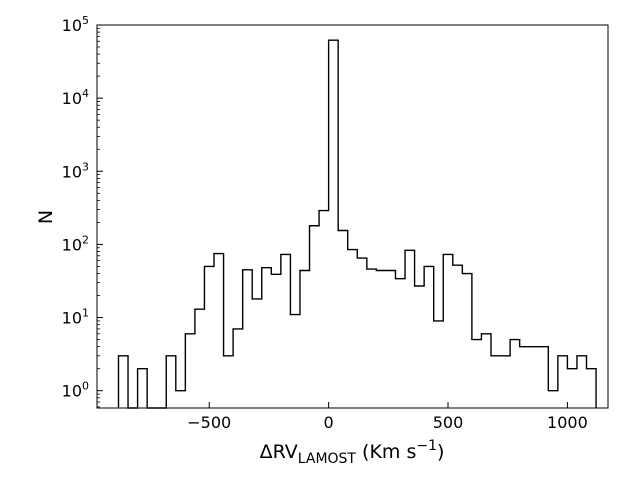 The width and height of the screenshot is (640, 480). I want to click on x-axis-ticks: −500 0 500 1000, so click(387, 417).